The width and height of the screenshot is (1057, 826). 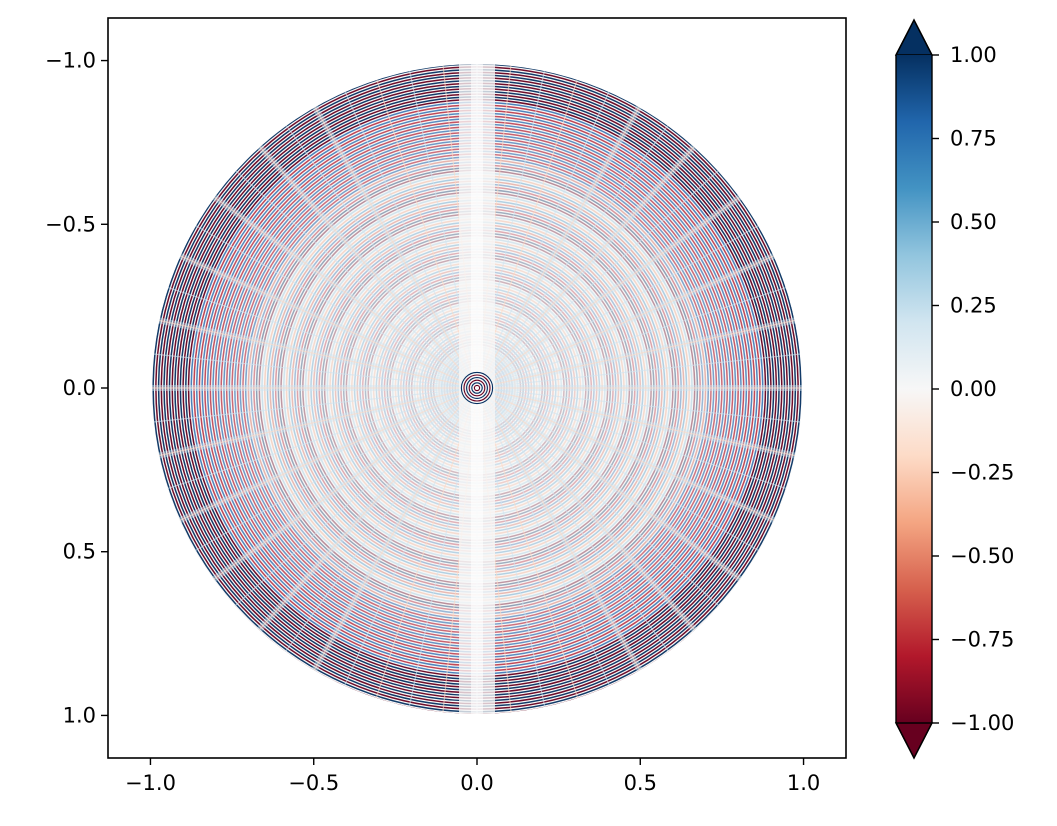 What do you see at coordinates (70, 224) in the screenshot?
I see `y-tick-label: −0.5` at bounding box center [70, 224].